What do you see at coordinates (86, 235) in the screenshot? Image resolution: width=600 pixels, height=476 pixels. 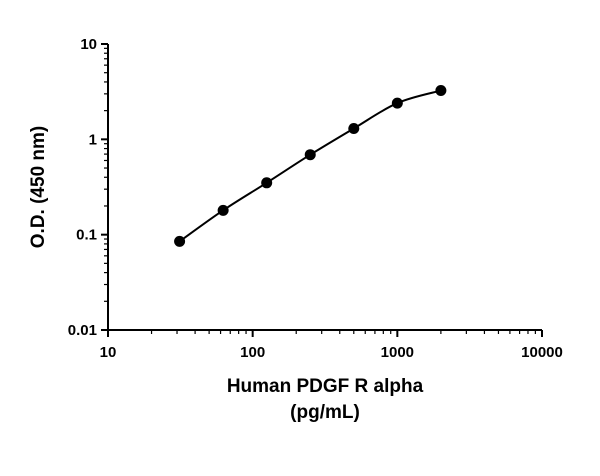 I see `y-tick-label: 0.1` at bounding box center [86, 235].